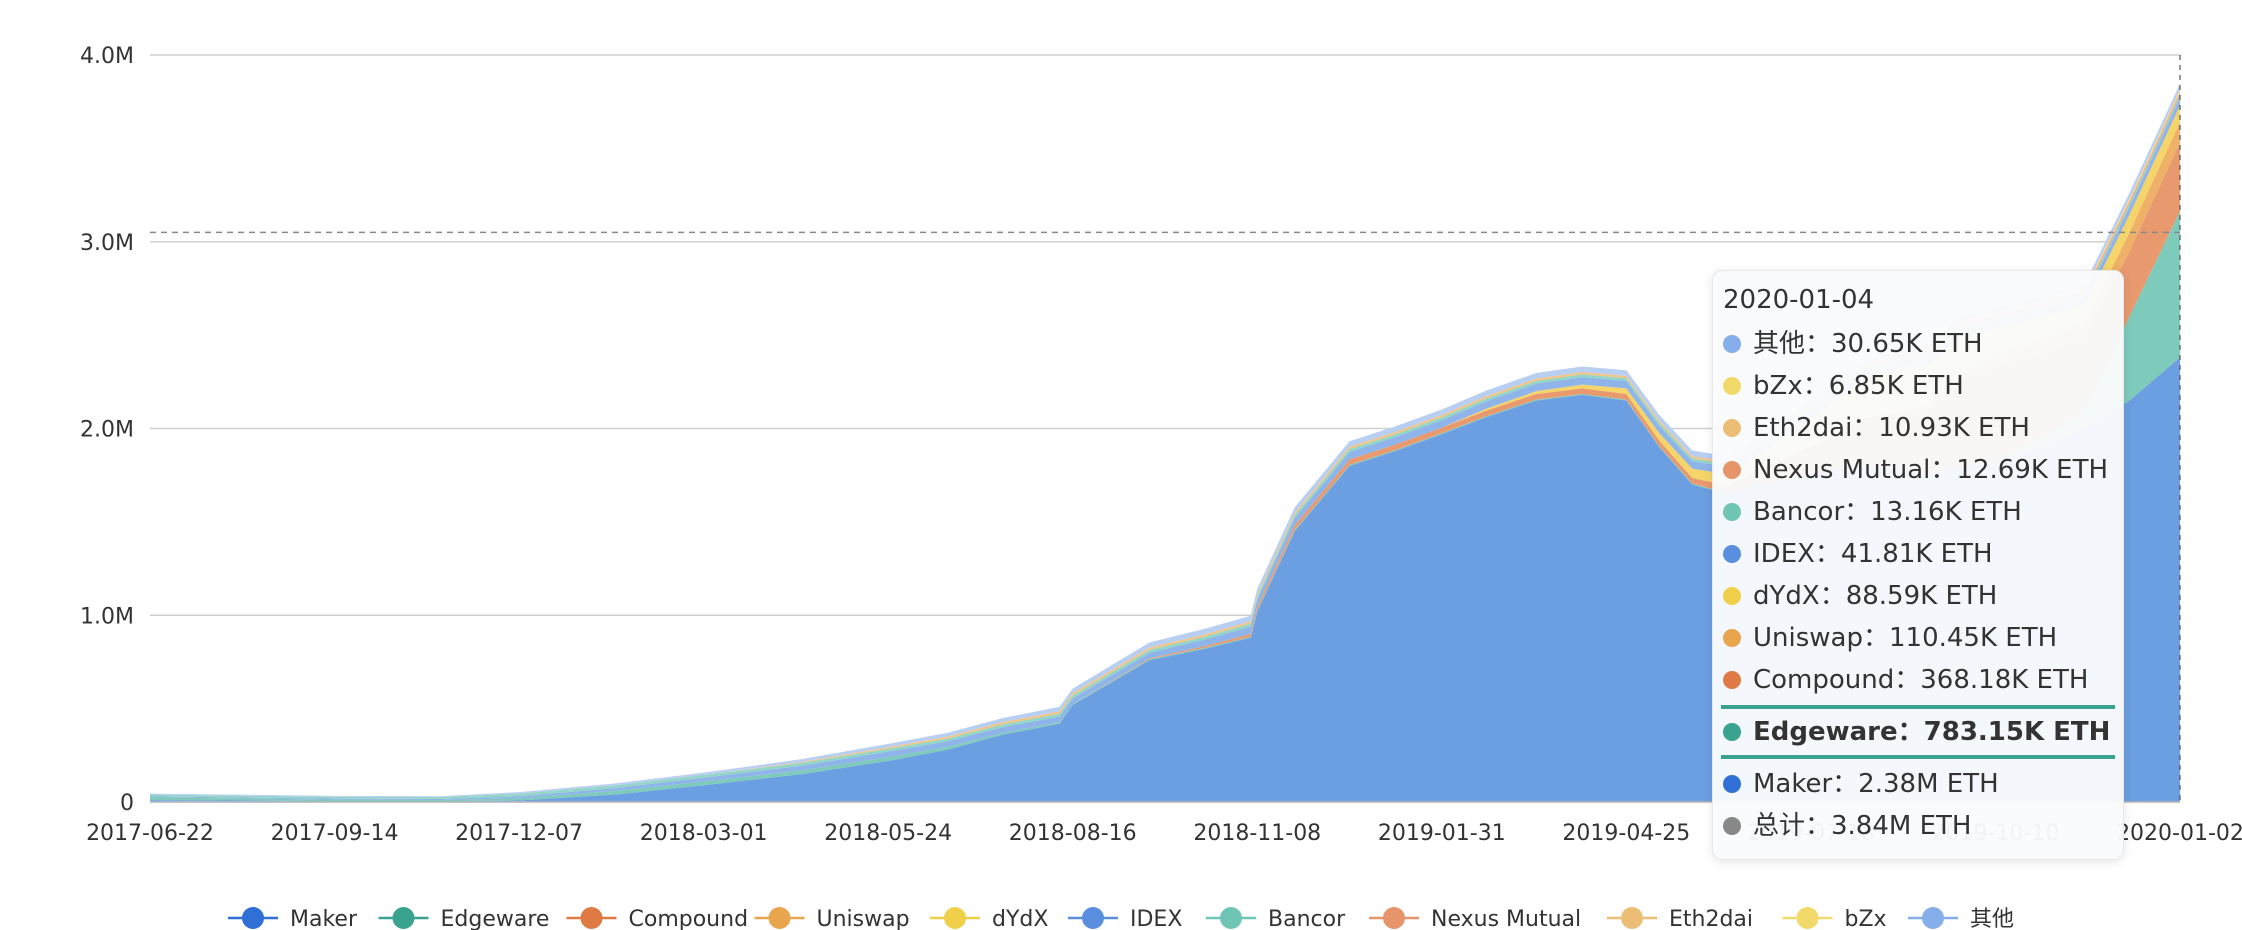 The height and width of the screenshot is (930, 2242). I want to click on x-tick-label: 2018-05-24, so click(888, 833).